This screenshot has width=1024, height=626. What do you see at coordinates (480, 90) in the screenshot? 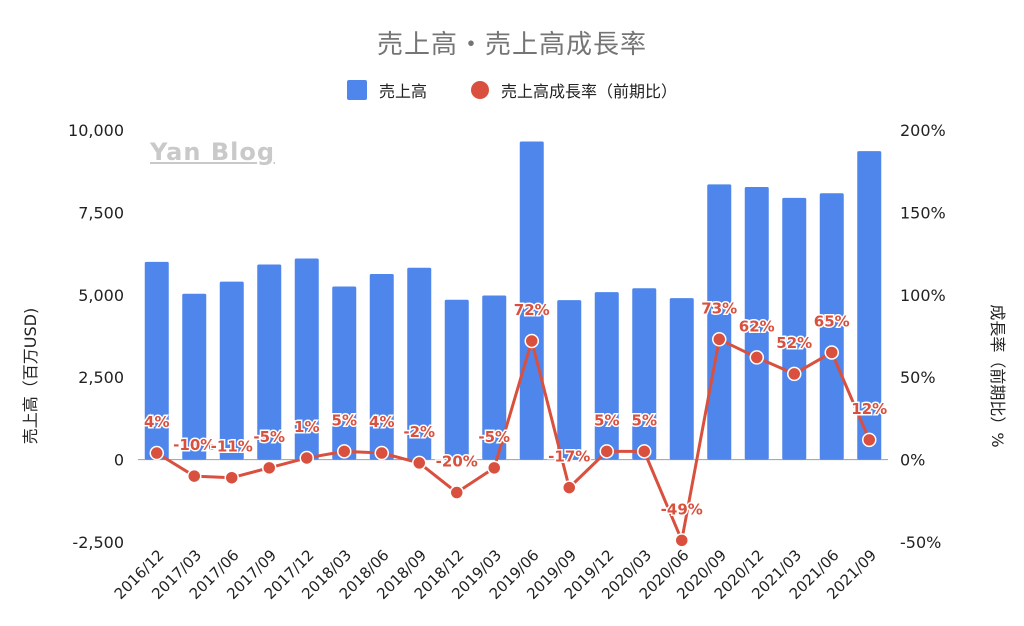
I see `legend-dot-swatch` at bounding box center [480, 90].